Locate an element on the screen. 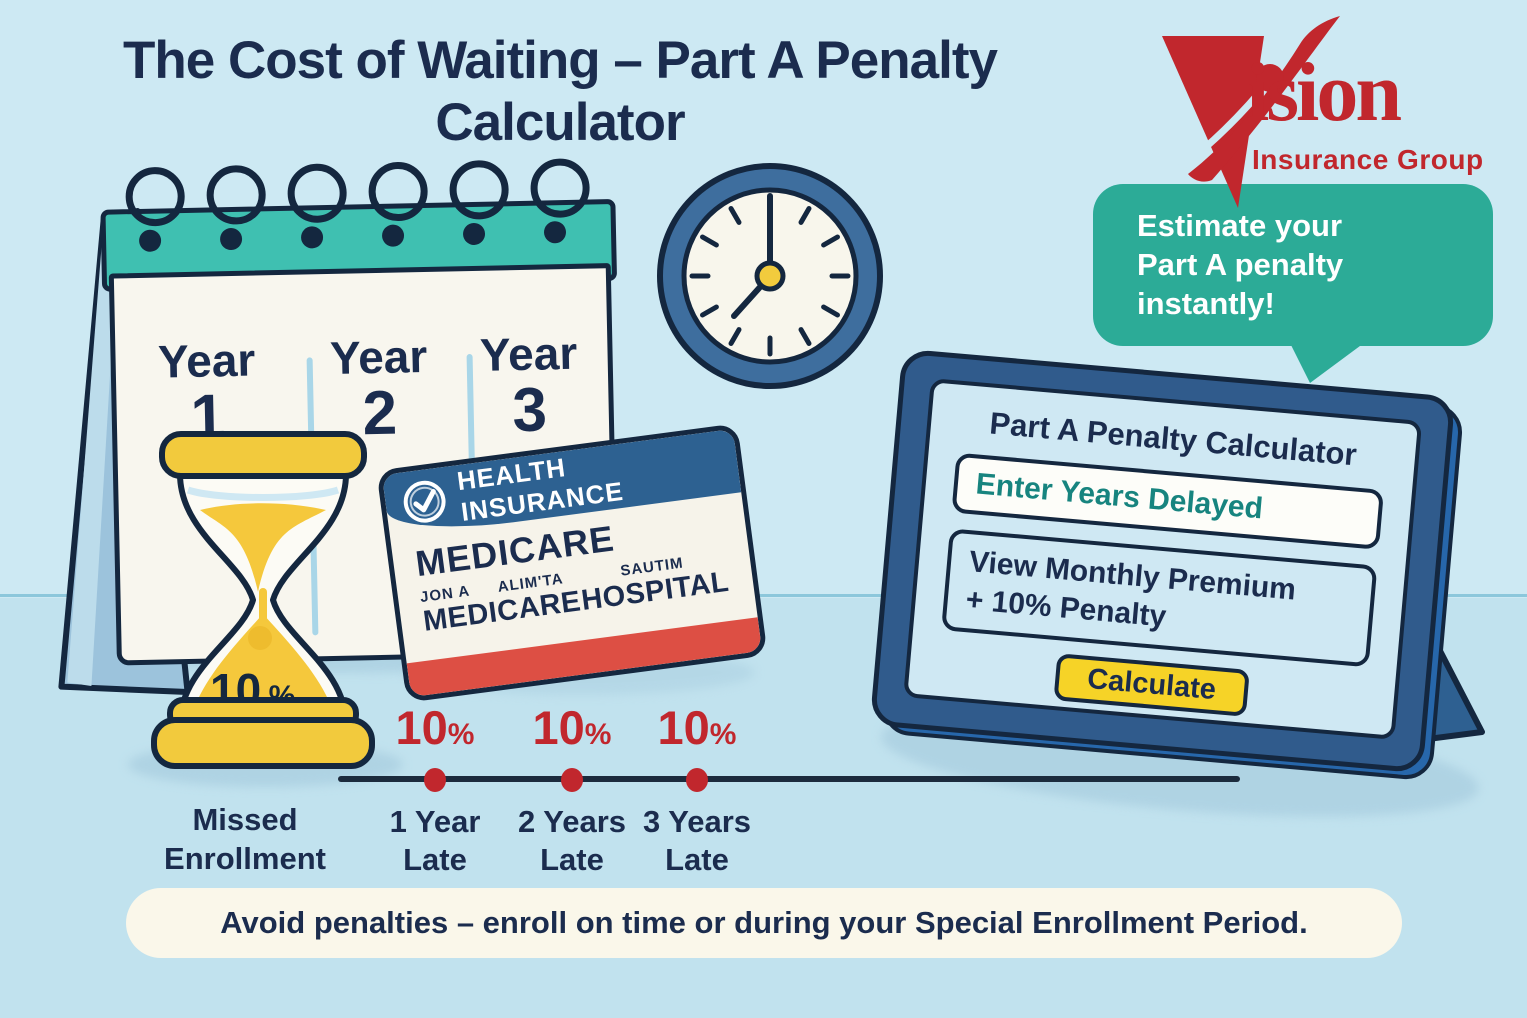 The width and height of the screenshot is (1527, 1018). penalty-badge-year2: 10% is located at coordinates (572, 727).